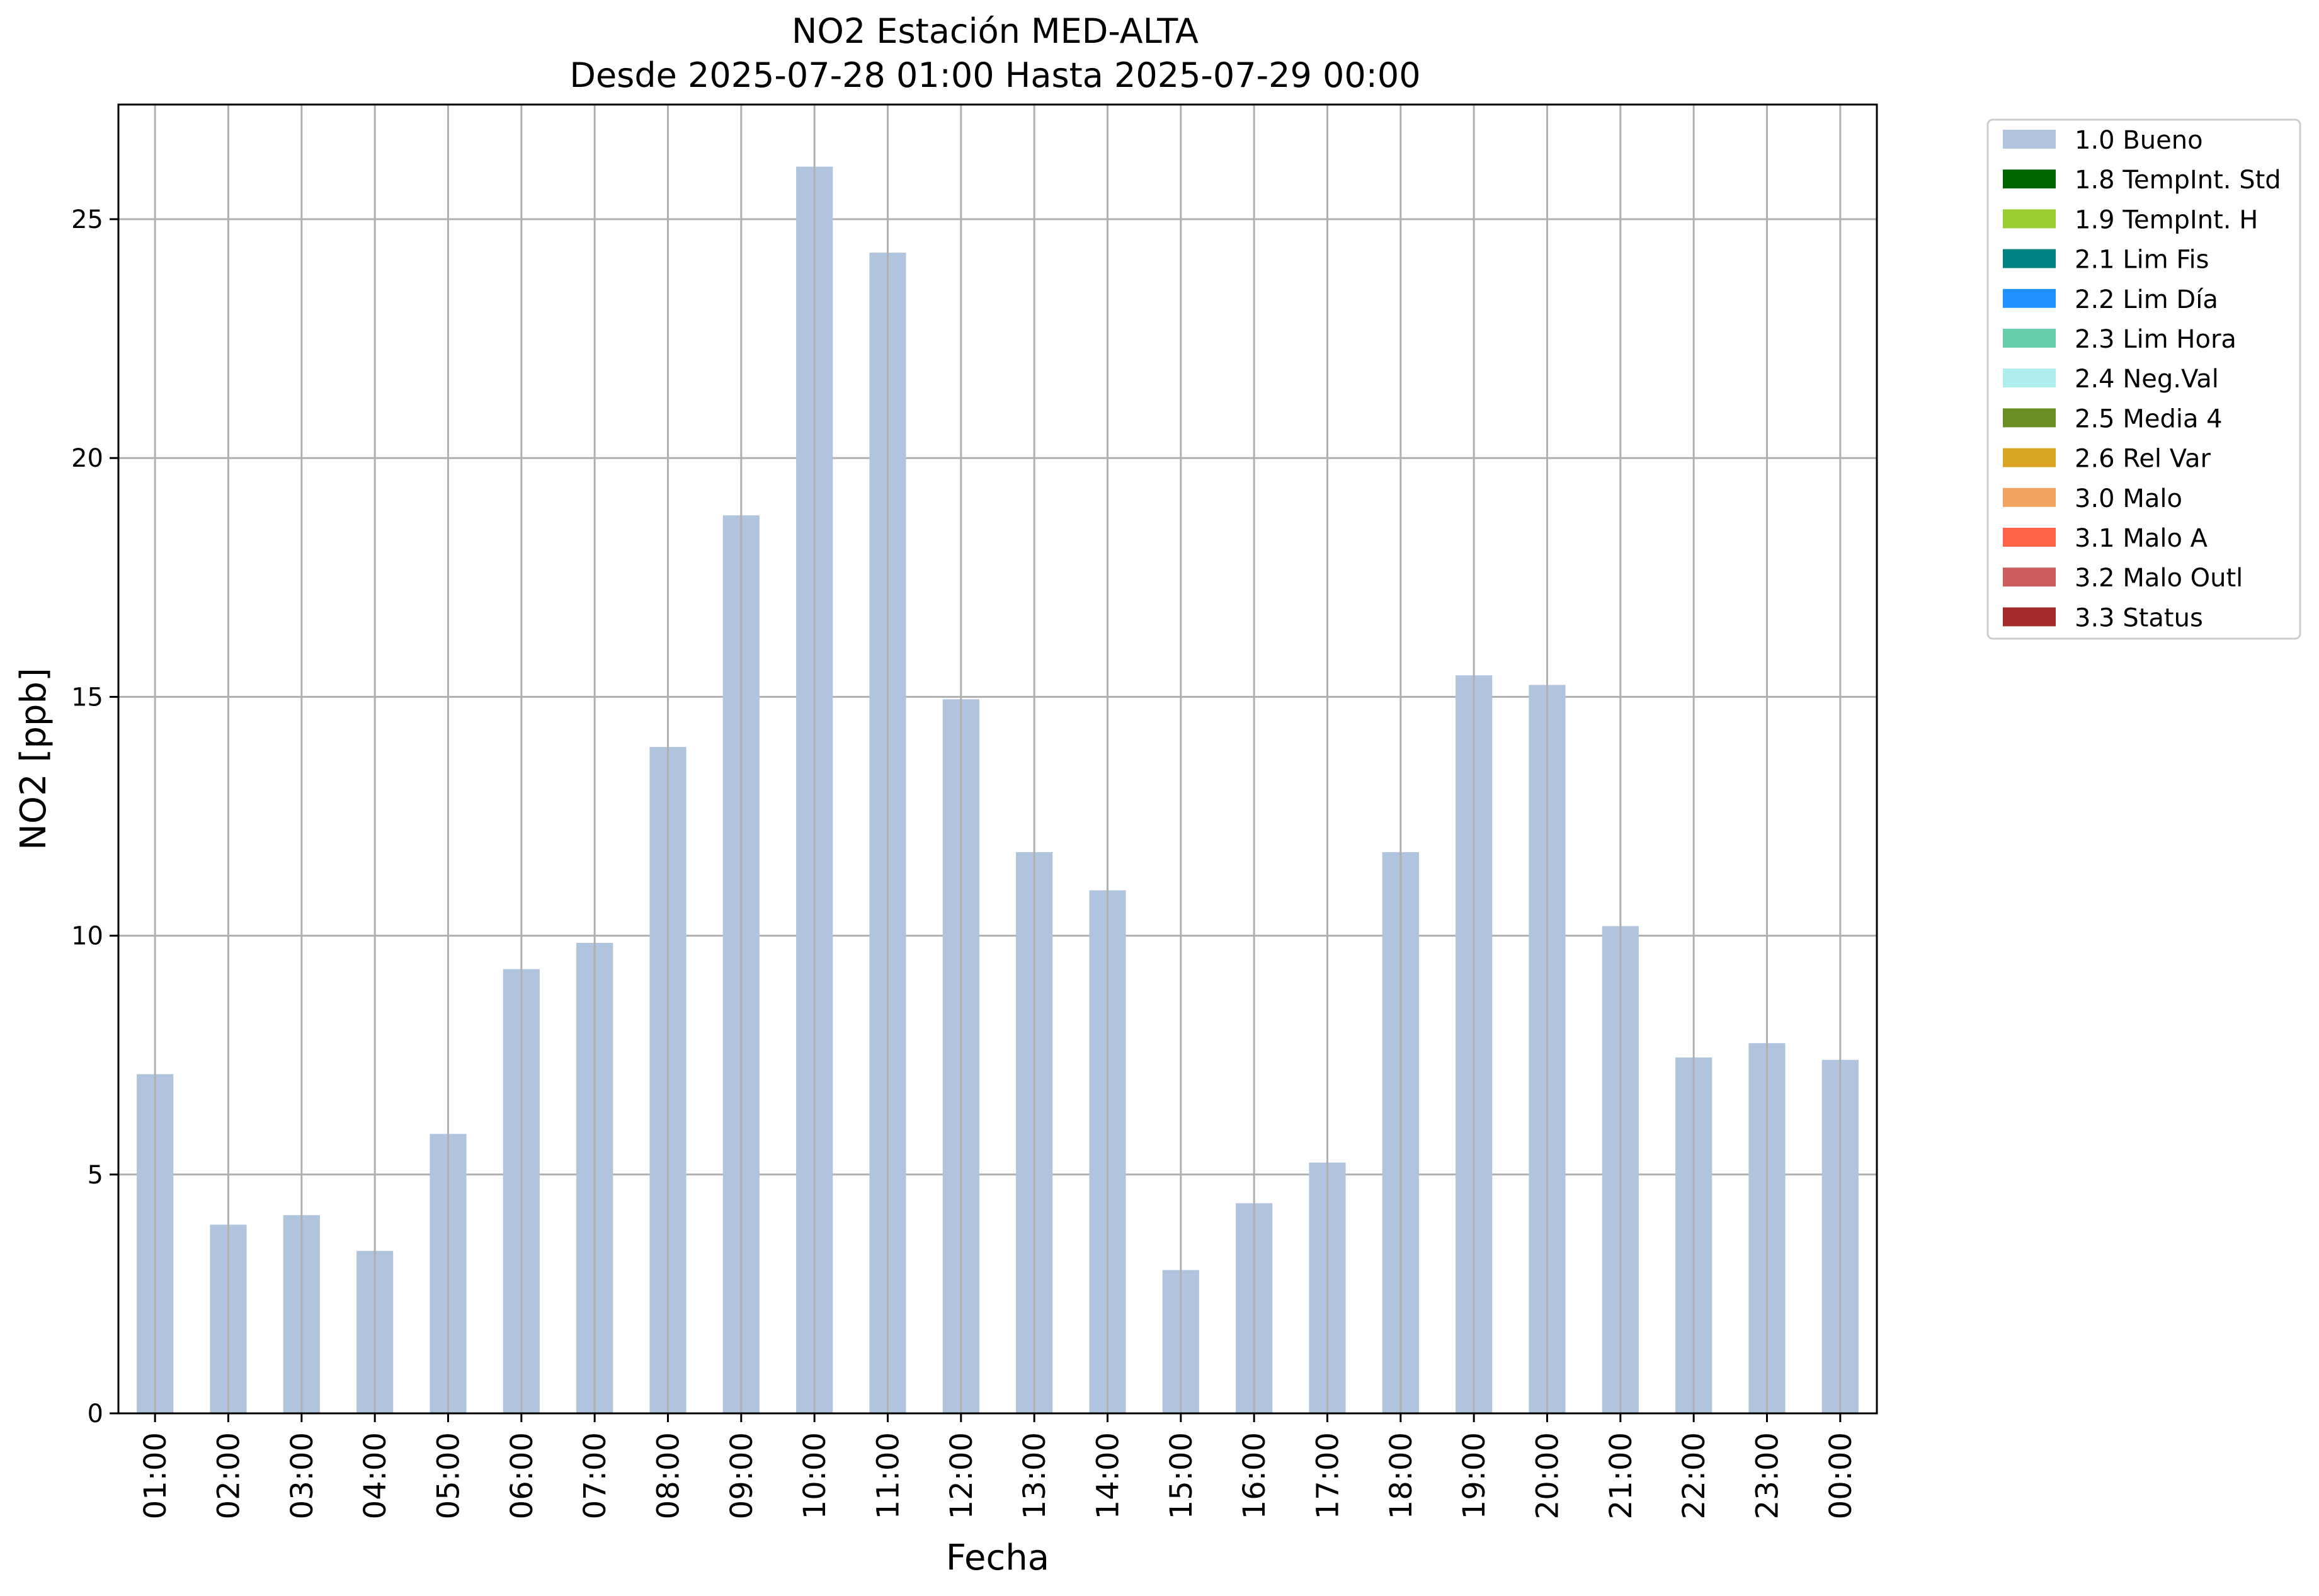  What do you see at coordinates (449, 1475) in the screenshot?
I see `x-tick-label: 05:00` at bounding box center [449, 1475].